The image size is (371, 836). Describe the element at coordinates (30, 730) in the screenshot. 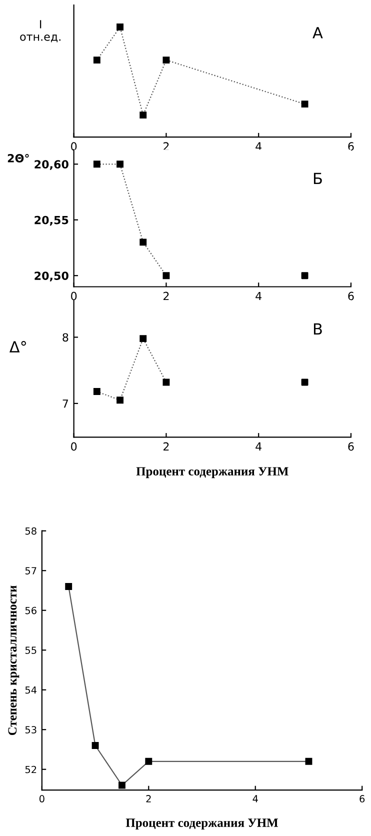

I see `y-tick-label: 53` at that location.